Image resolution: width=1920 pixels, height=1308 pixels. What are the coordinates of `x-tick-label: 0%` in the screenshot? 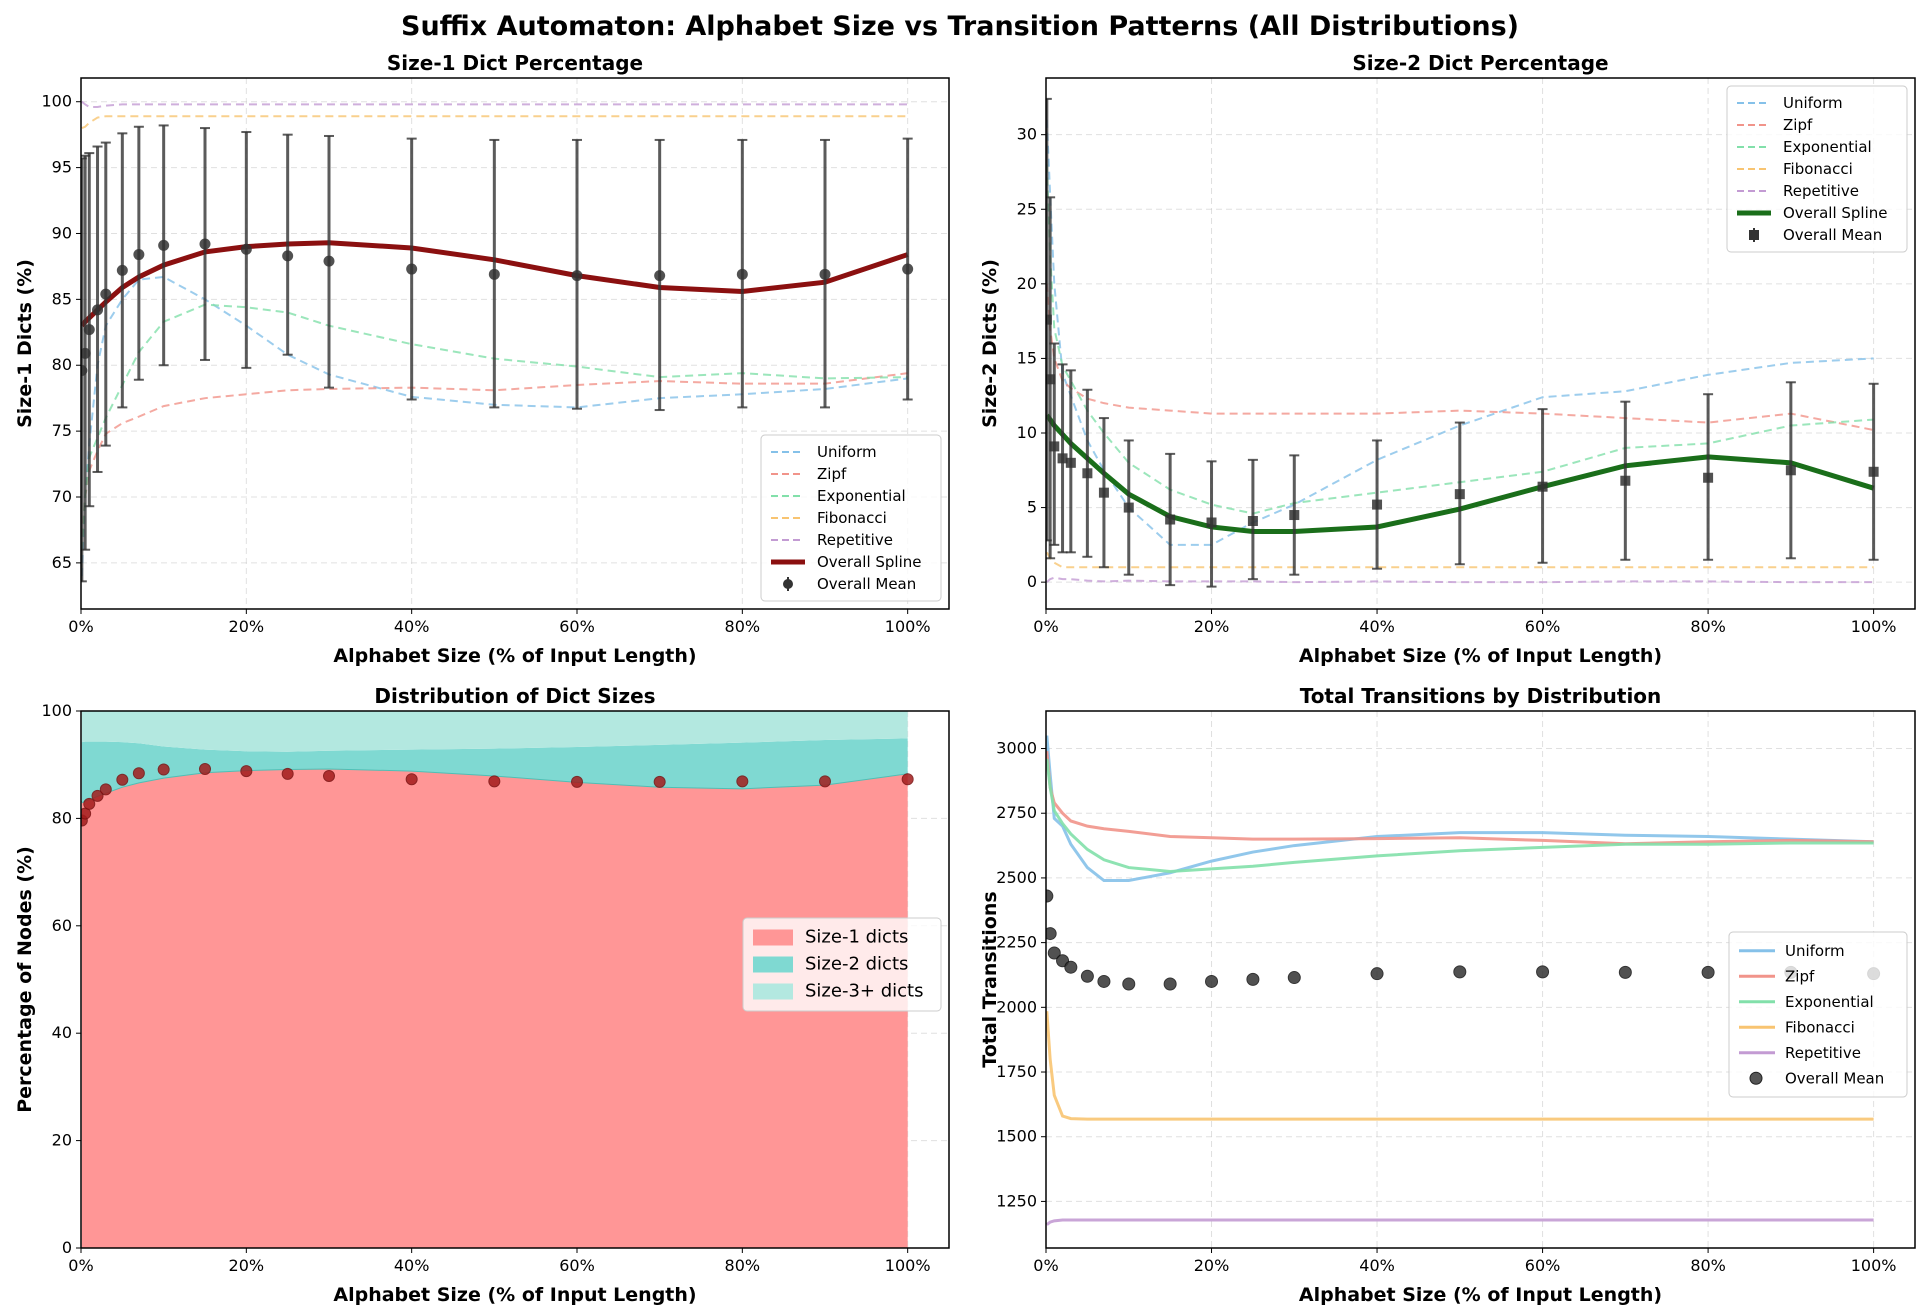 It's located at (1045, 626).